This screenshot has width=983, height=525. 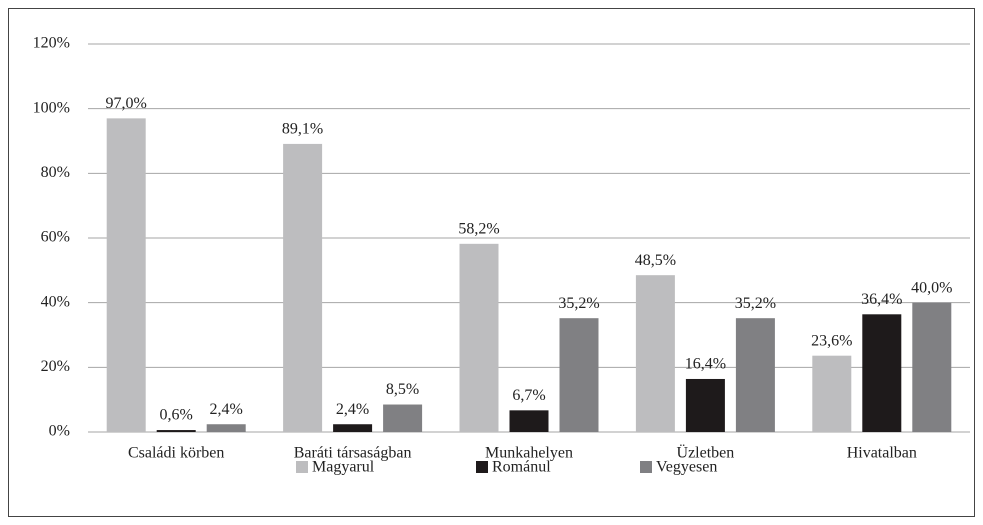 I want to click on data-label: 6,7%, so click(x=528, y=395).